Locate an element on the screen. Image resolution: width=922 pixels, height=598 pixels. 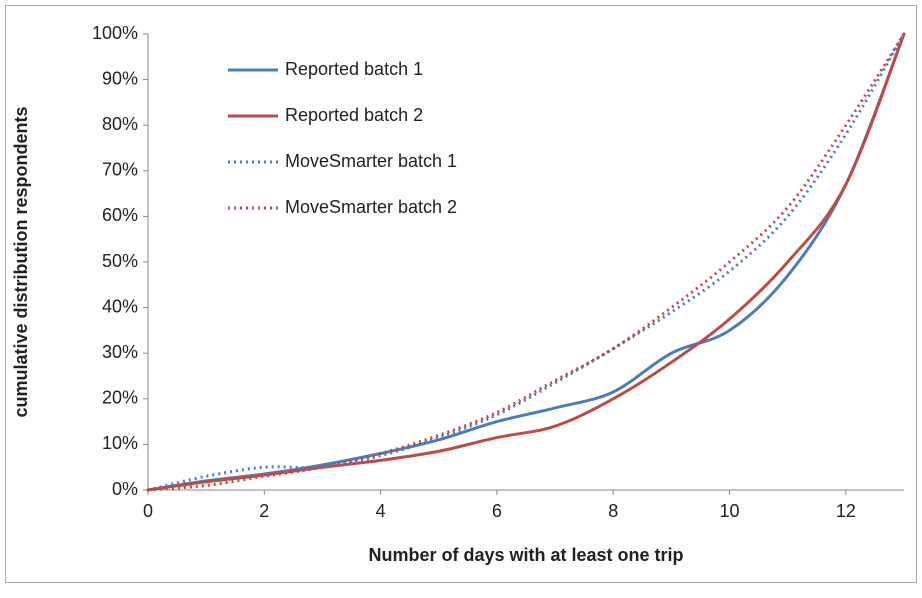
y-tick-label: 80% is located at coordinates (120, 124).